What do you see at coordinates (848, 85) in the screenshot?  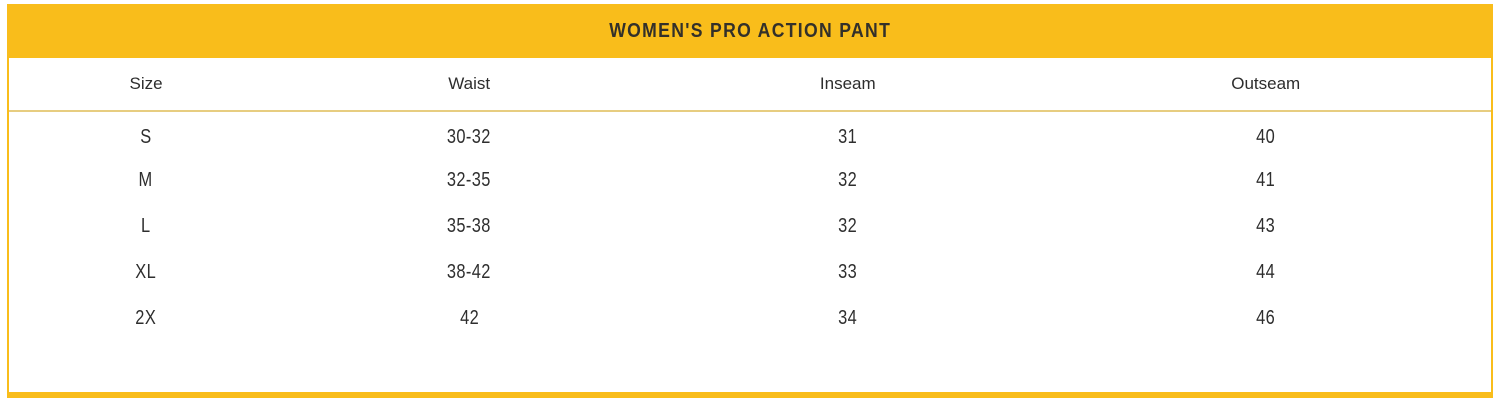 I see `column-header-inseam: Inseam` at bounding box center [848, 85].